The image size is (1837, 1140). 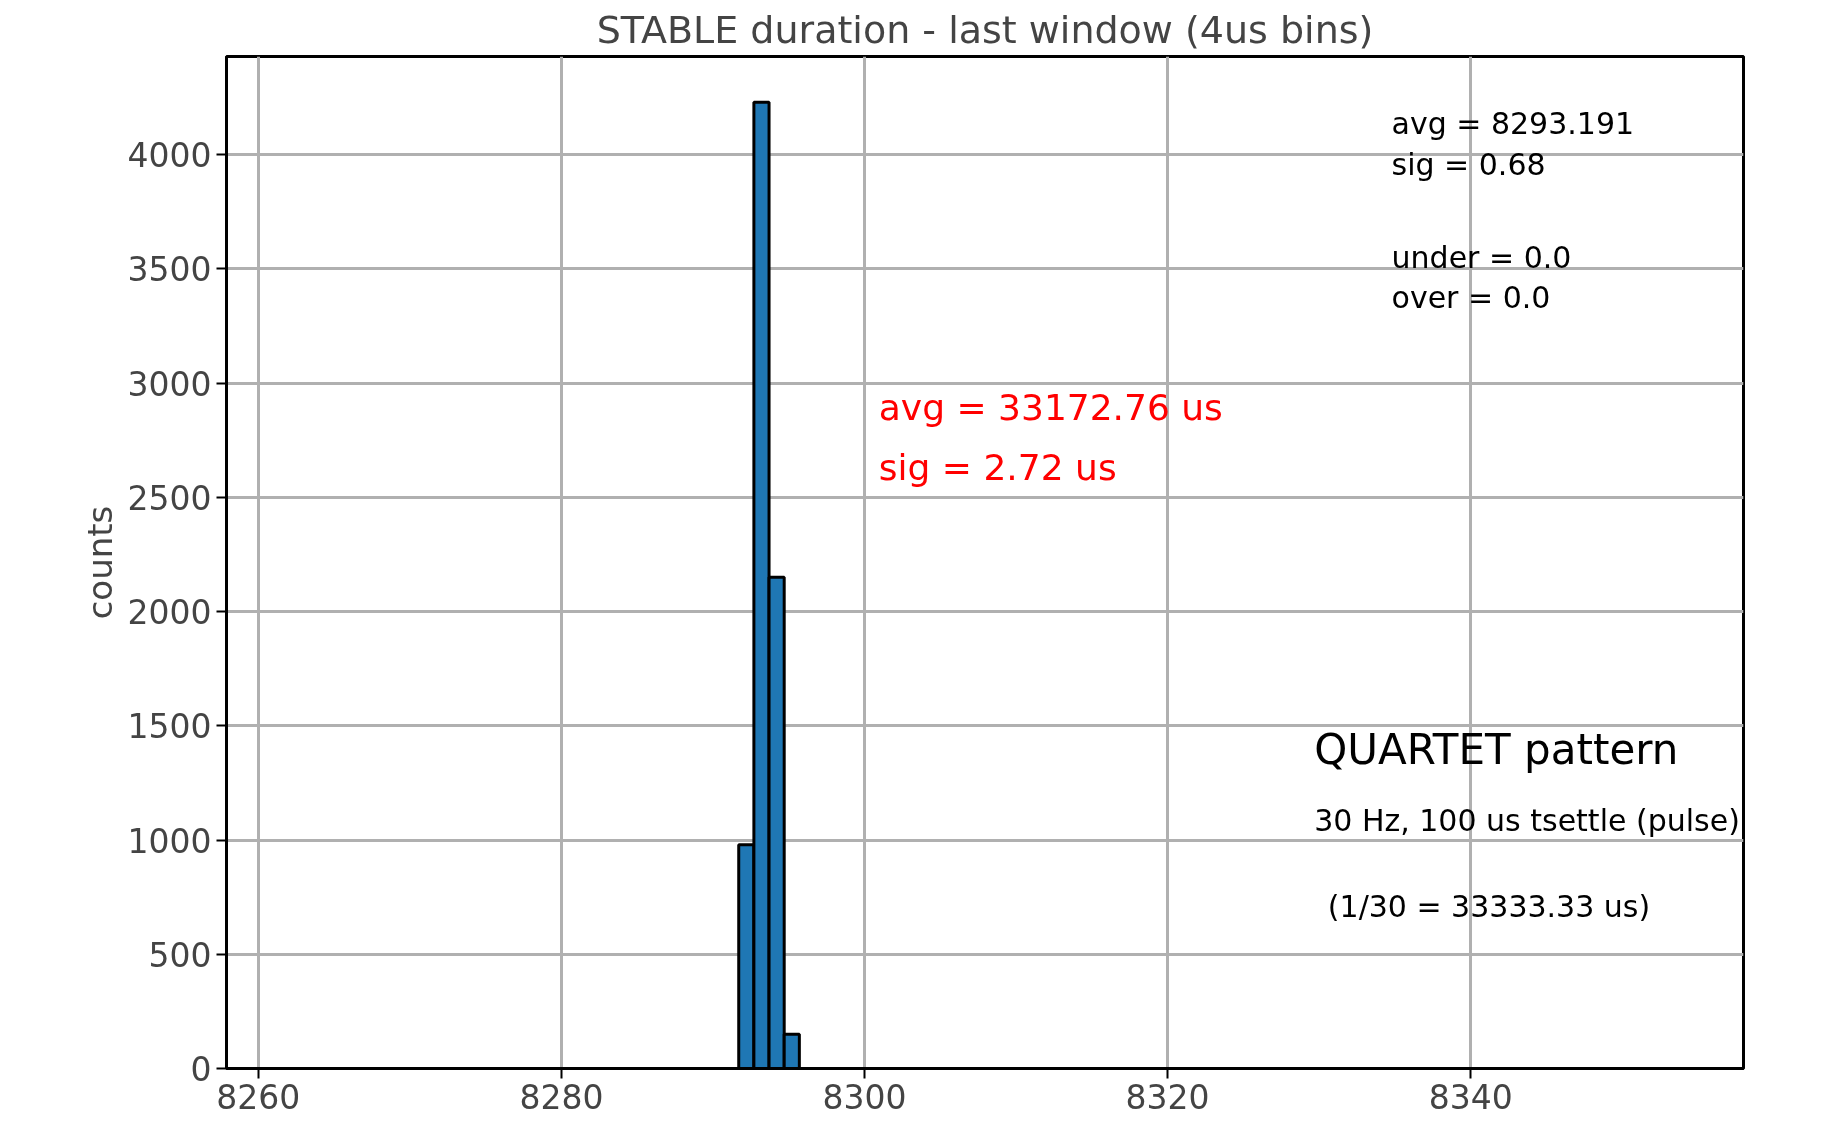 I want to click on annotation: avg = 8293.191, so click(x=1513, y=123).